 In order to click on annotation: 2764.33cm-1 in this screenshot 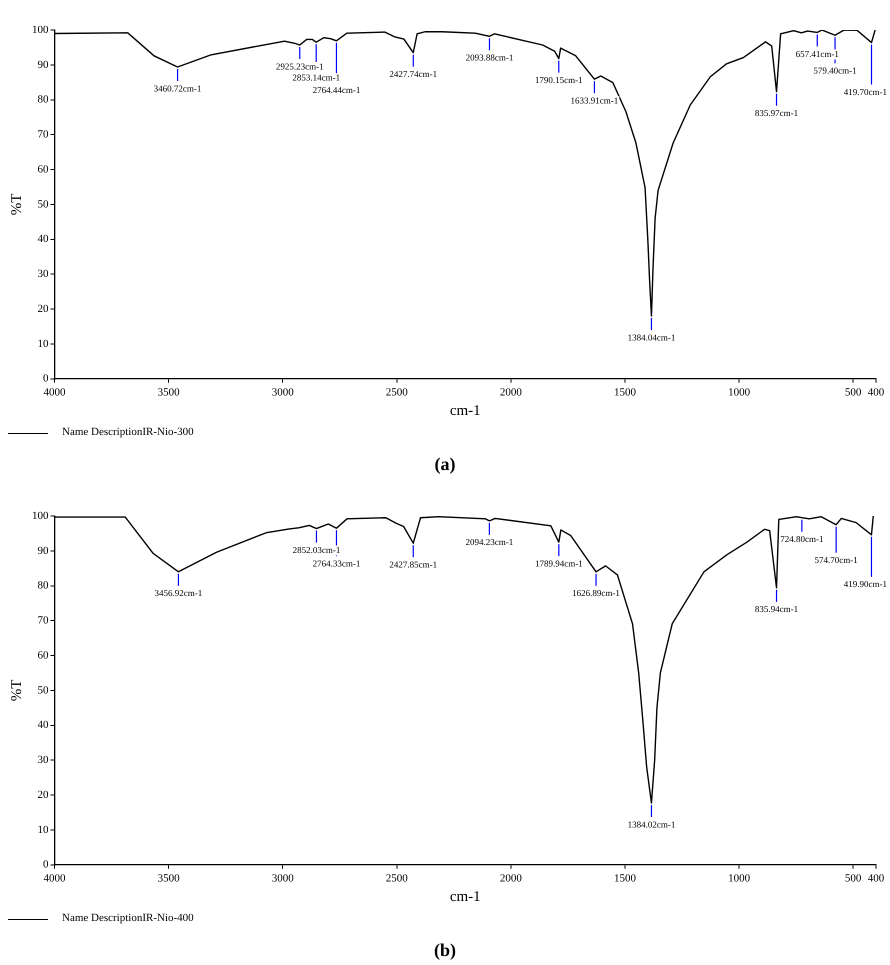, I will do `click(336, 563)`.